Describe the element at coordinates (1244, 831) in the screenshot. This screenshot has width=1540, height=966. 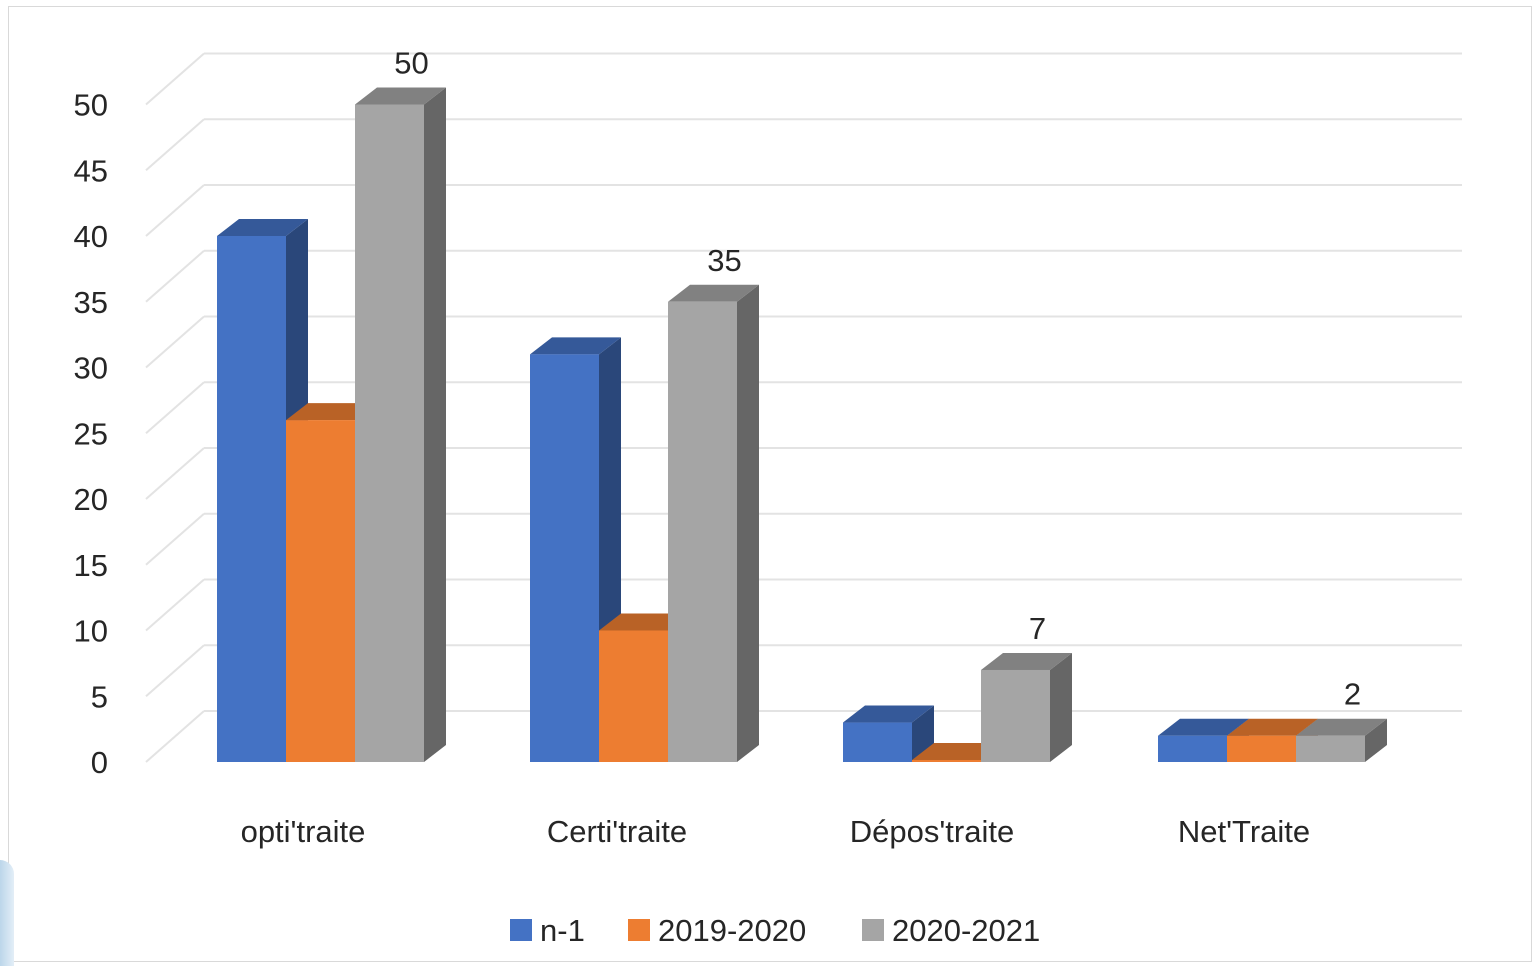
I see `x-category-label: Net'Traite` at that location.